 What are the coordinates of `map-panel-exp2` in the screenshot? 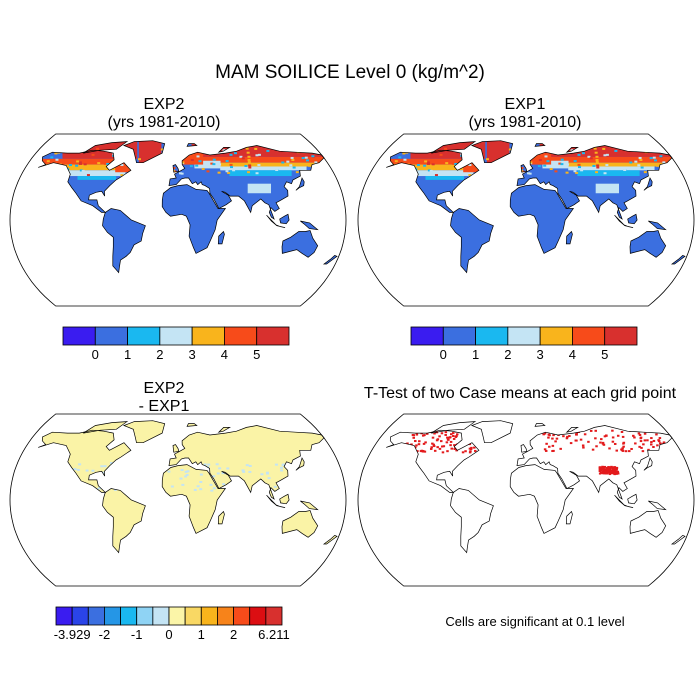 It's located at (178, 220).